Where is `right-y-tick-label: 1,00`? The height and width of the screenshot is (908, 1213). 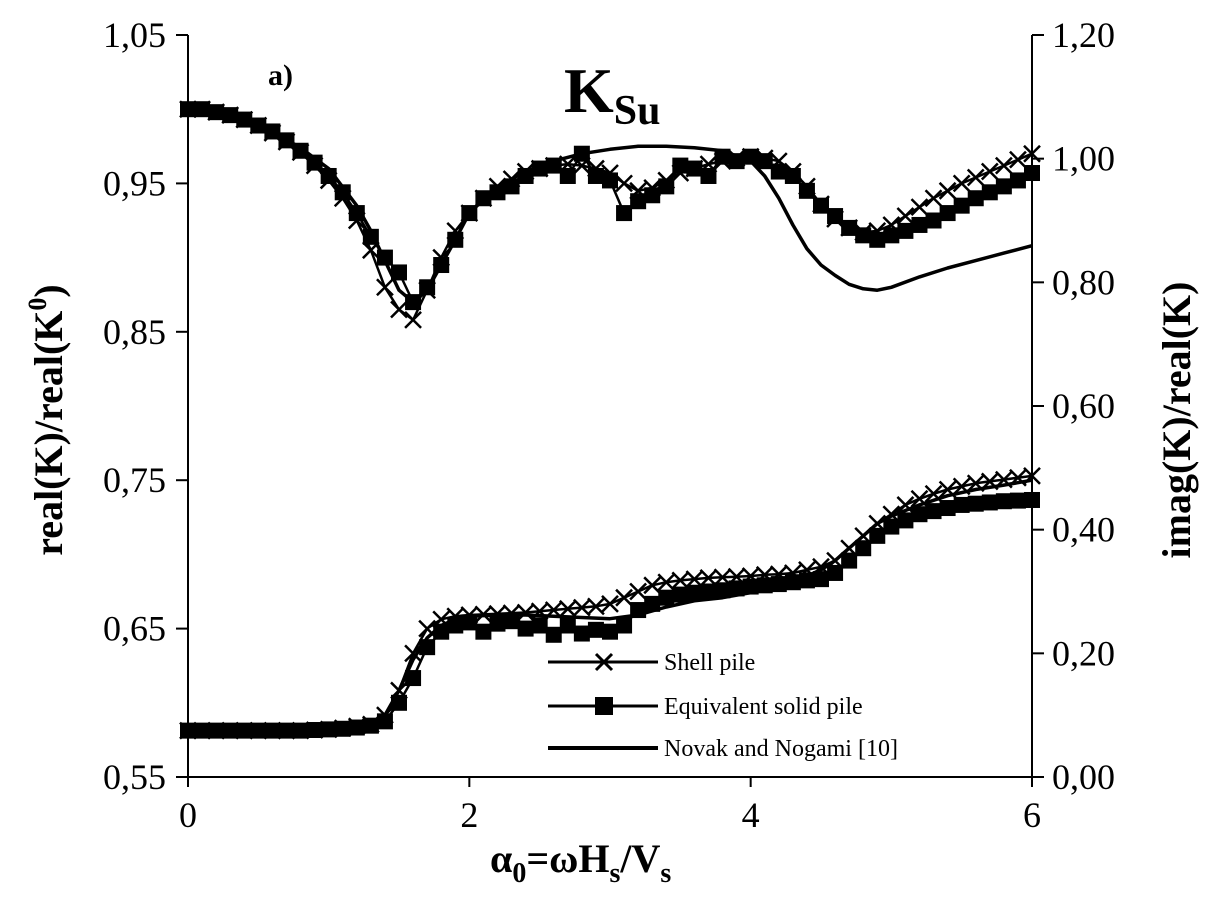
right-y-tick-label: 1,00 is located at coordinates (1083, 159).